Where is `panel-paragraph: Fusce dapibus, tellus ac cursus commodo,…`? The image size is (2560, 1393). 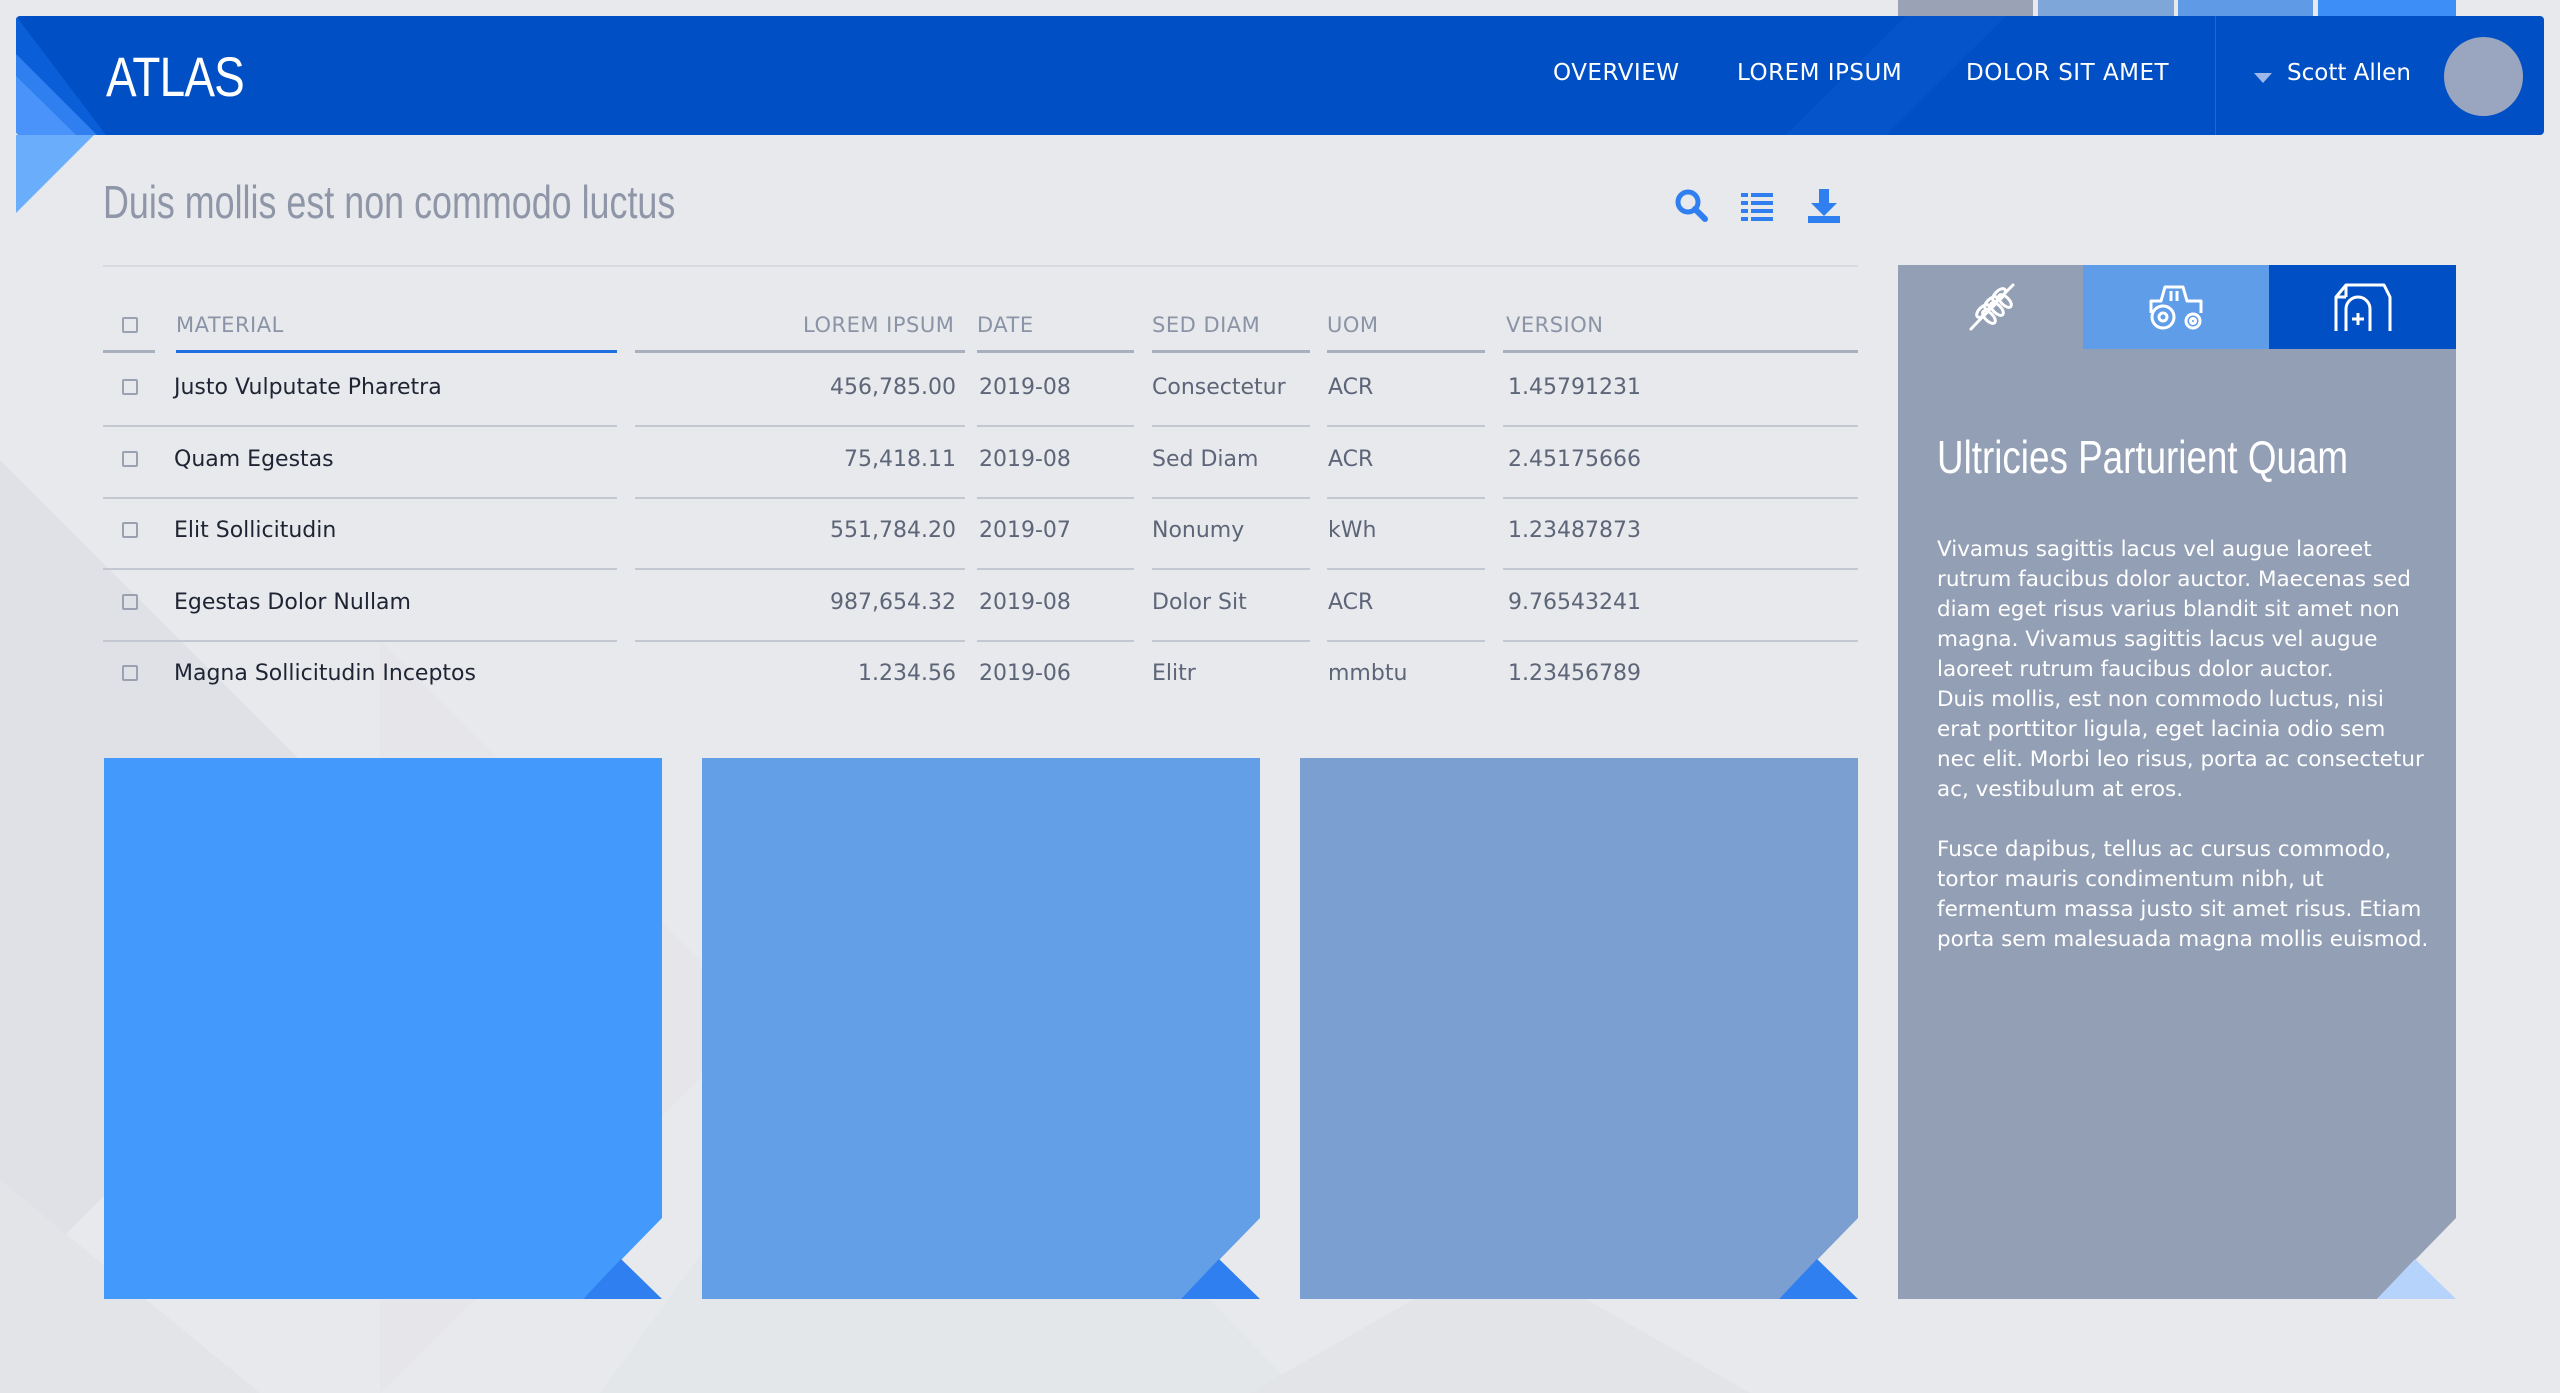 panel-paragraph: Fusce dapibus, tellus ac cursus commodo,… is located at coordinates (2183, 894).